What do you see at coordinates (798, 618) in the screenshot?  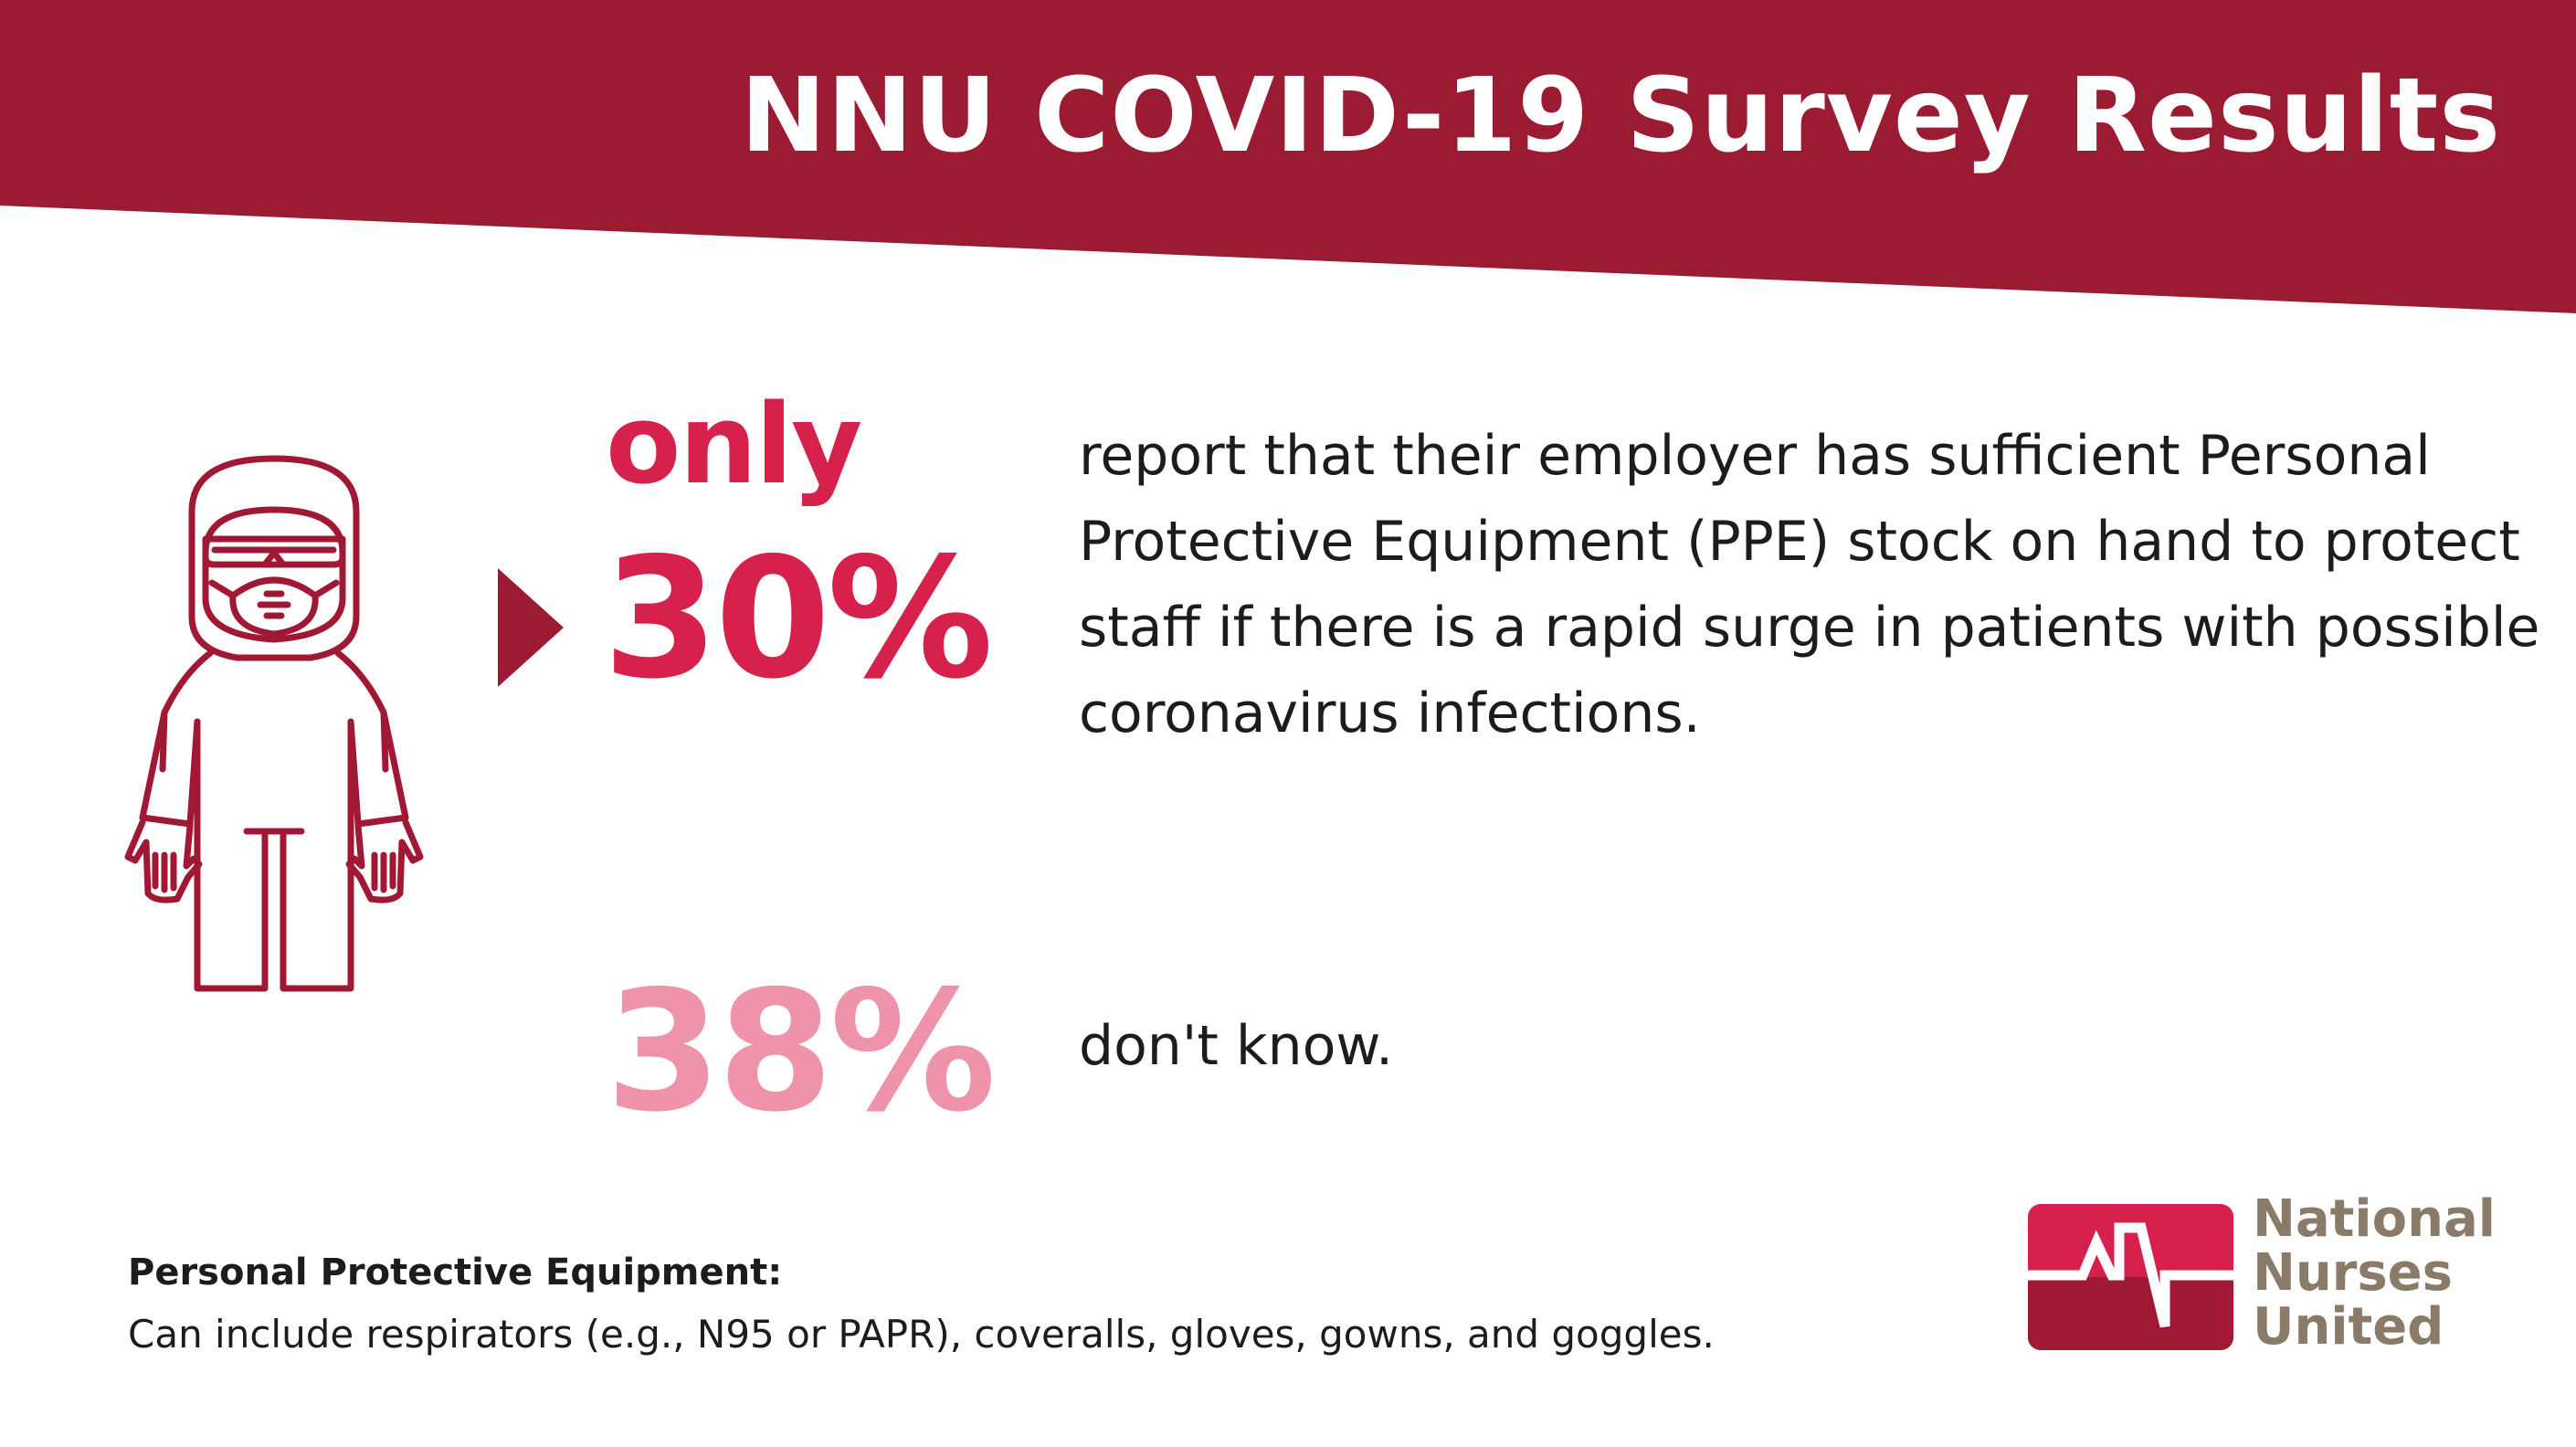 I see `stat-value-primary: 30%` at bounding box center [798, 618].